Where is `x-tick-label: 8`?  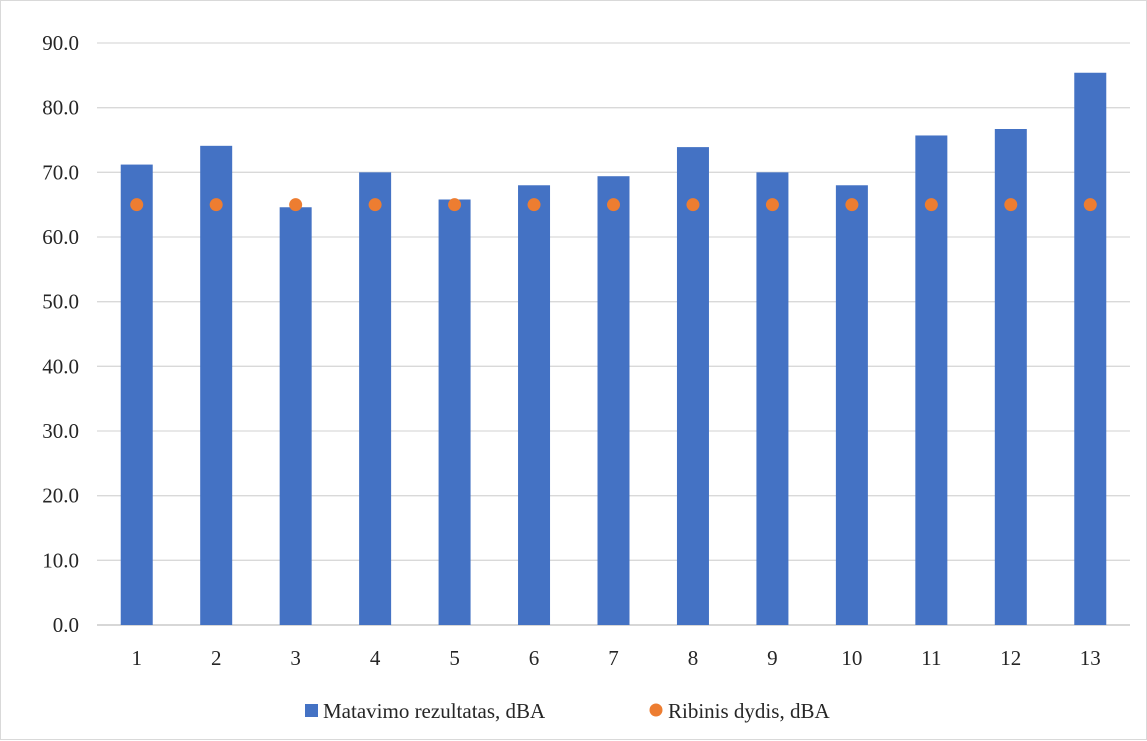 x-tick-label: 8 is located at coordinates (693, 658).